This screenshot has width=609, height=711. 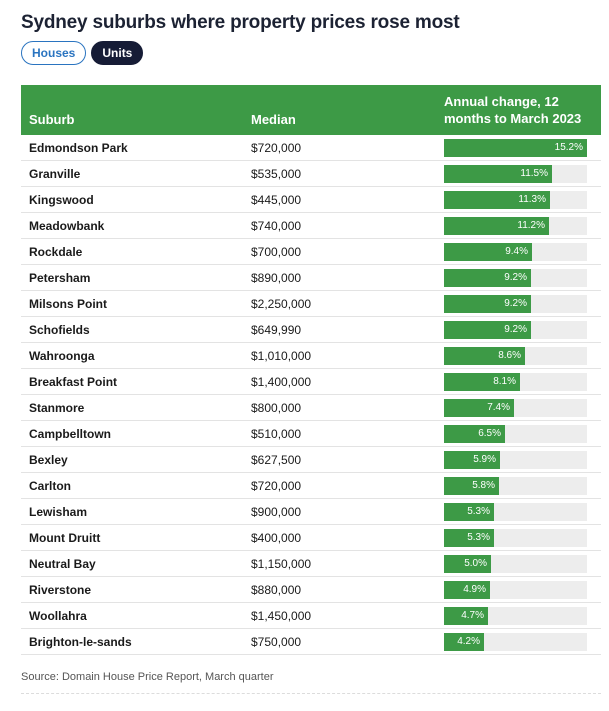 I want to click on change-bar-label: 4.9%, so click(x=474, y=589).